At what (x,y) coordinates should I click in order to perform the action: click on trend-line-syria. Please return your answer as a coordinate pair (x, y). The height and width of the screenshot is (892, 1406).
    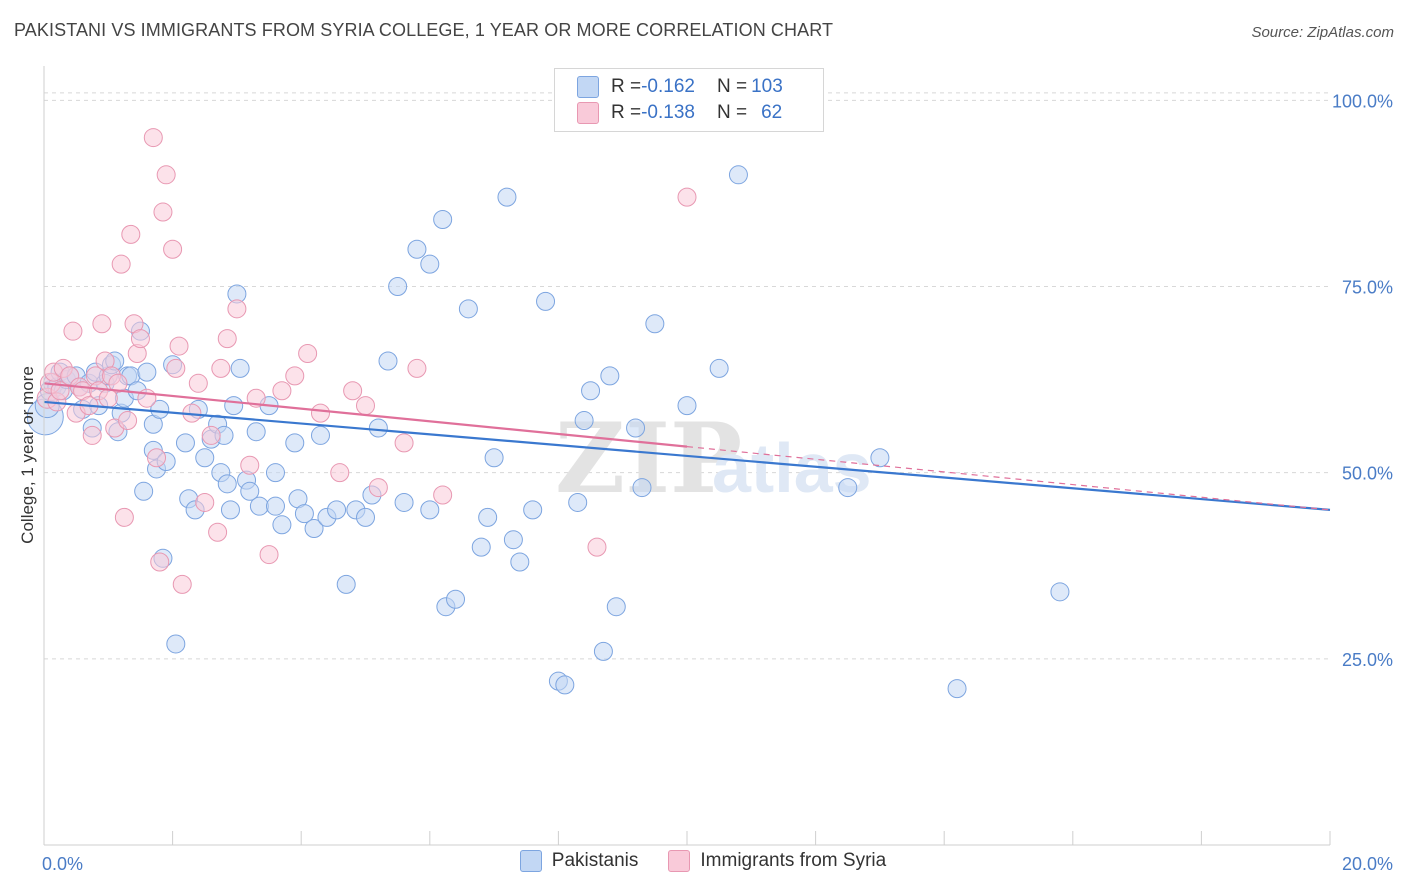
    Looking at the image, I should click on (365, 415).